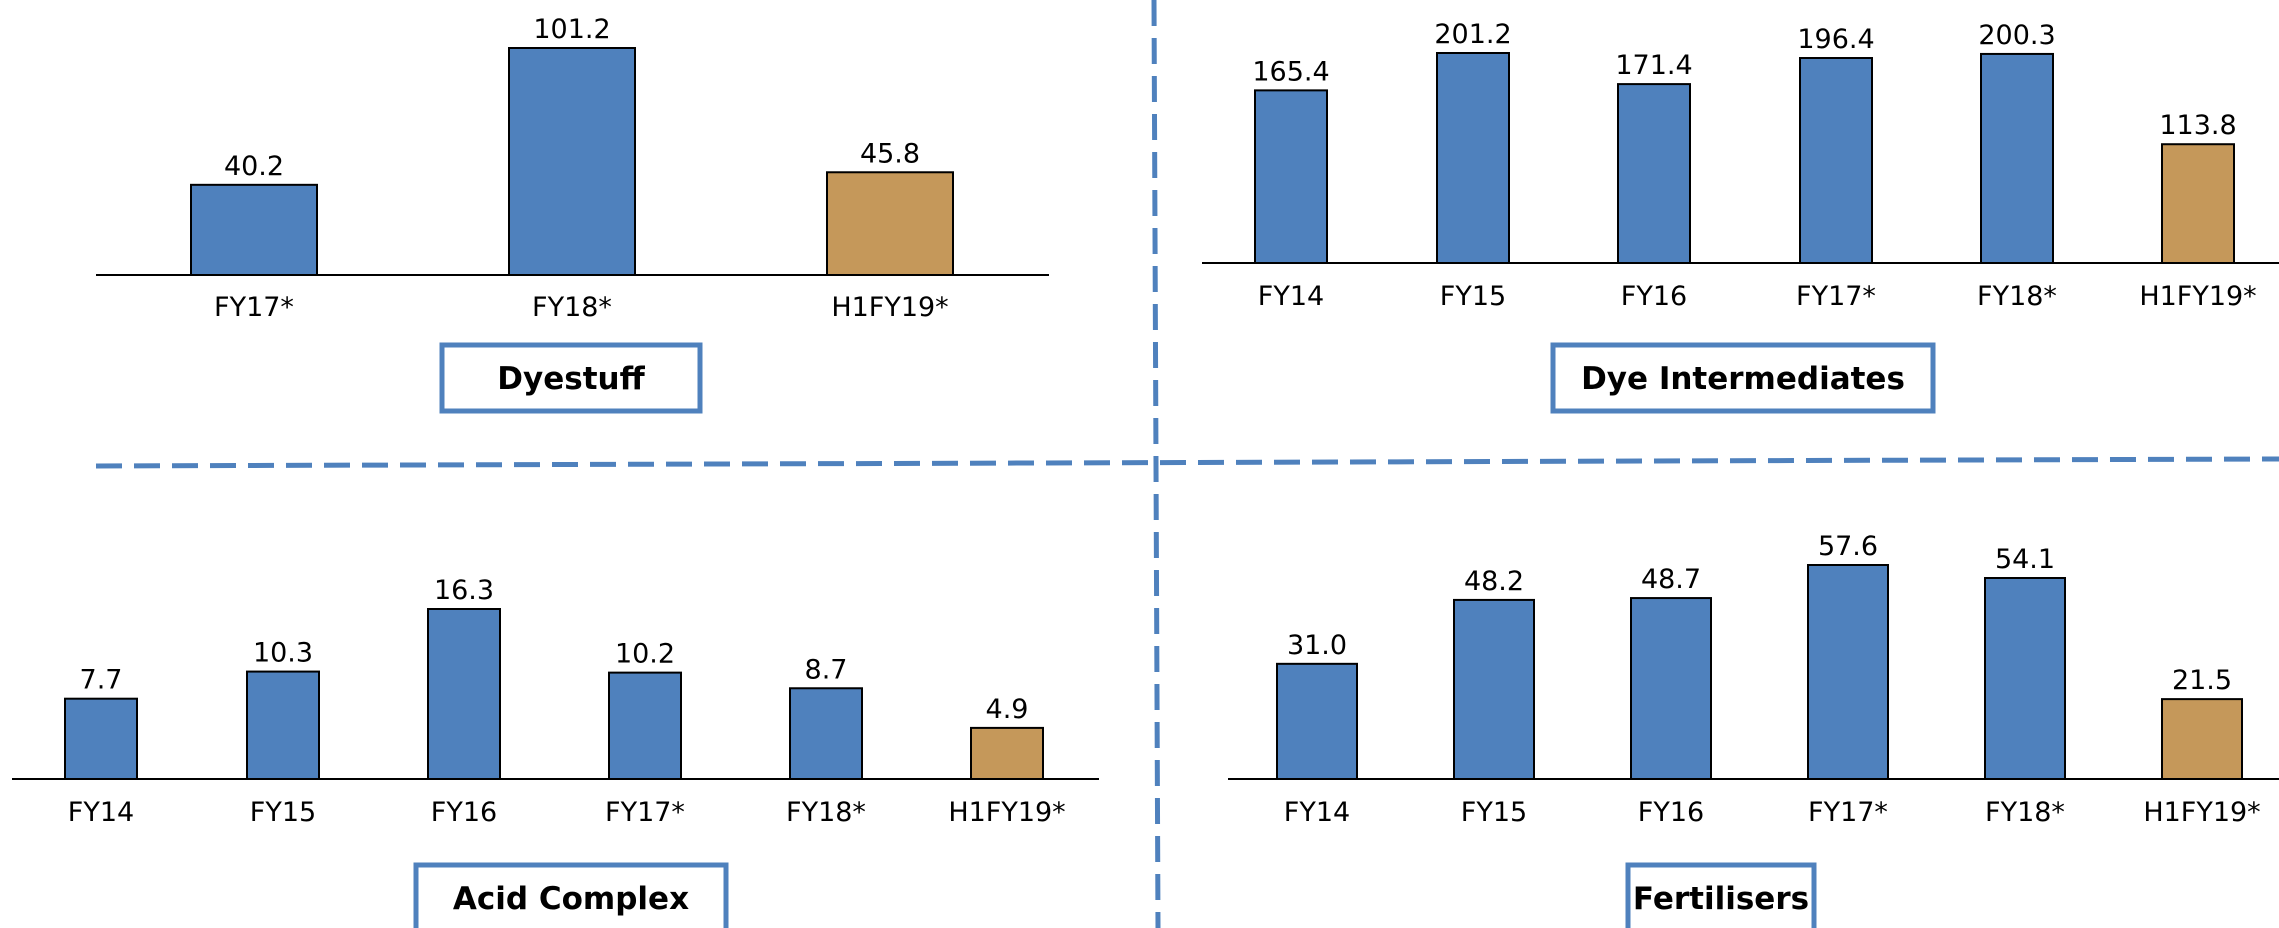  What do you see at coordinates (826, 669) in the screenshot?
I see `data-label-fy18: 8.7` at bounding box center [826, 669].